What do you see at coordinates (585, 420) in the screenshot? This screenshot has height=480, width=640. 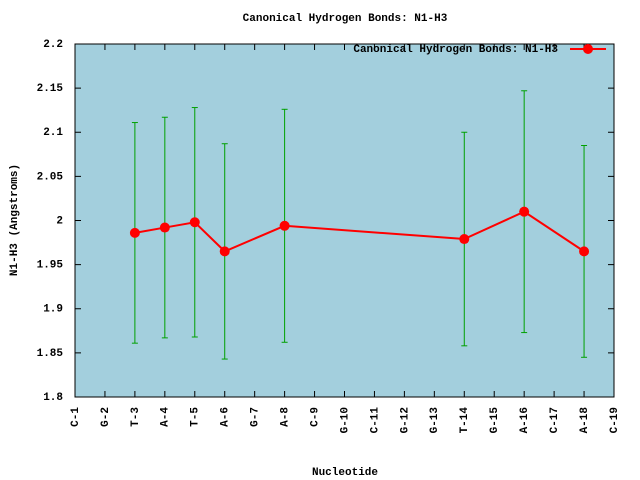 I see `x-tick-label: A-18` at bounding box center [585, 420].